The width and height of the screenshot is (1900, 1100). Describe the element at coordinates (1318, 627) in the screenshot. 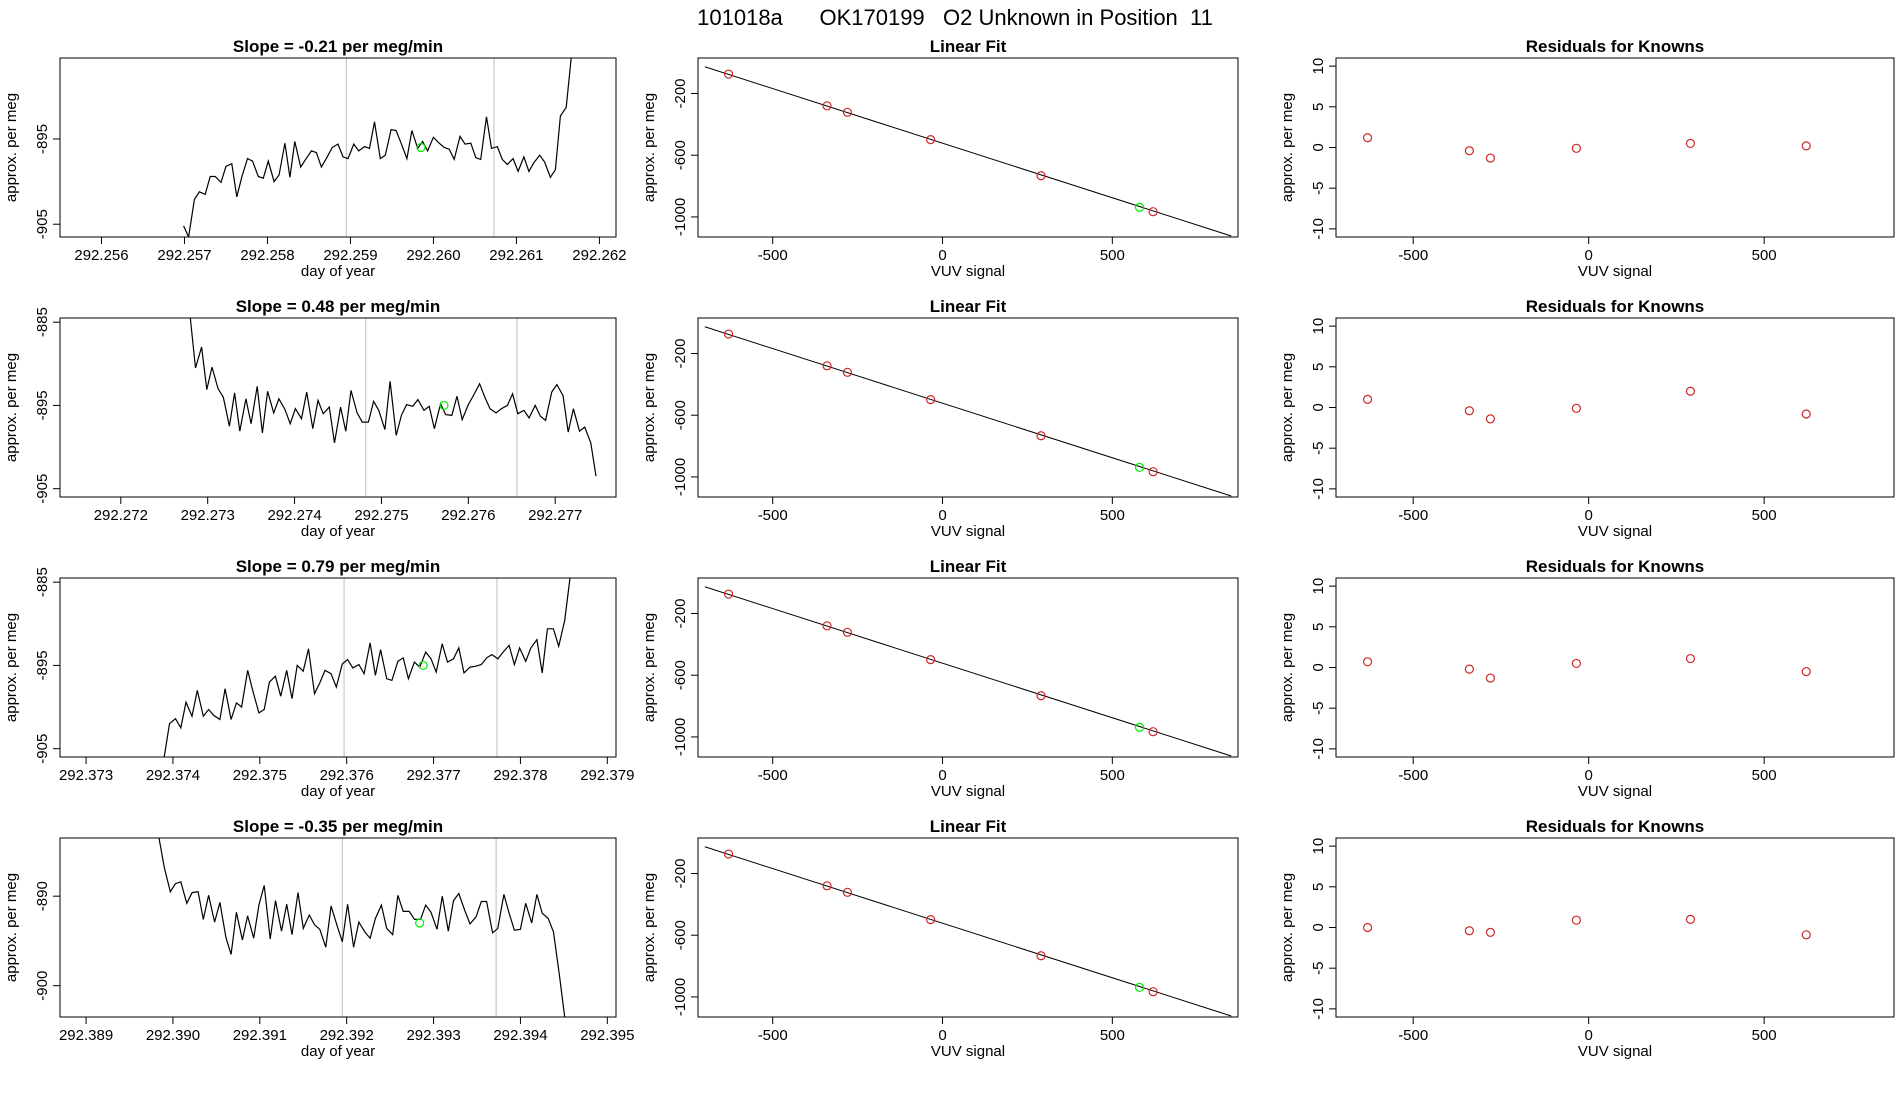

I see `y-tick-label: 5` at that location.